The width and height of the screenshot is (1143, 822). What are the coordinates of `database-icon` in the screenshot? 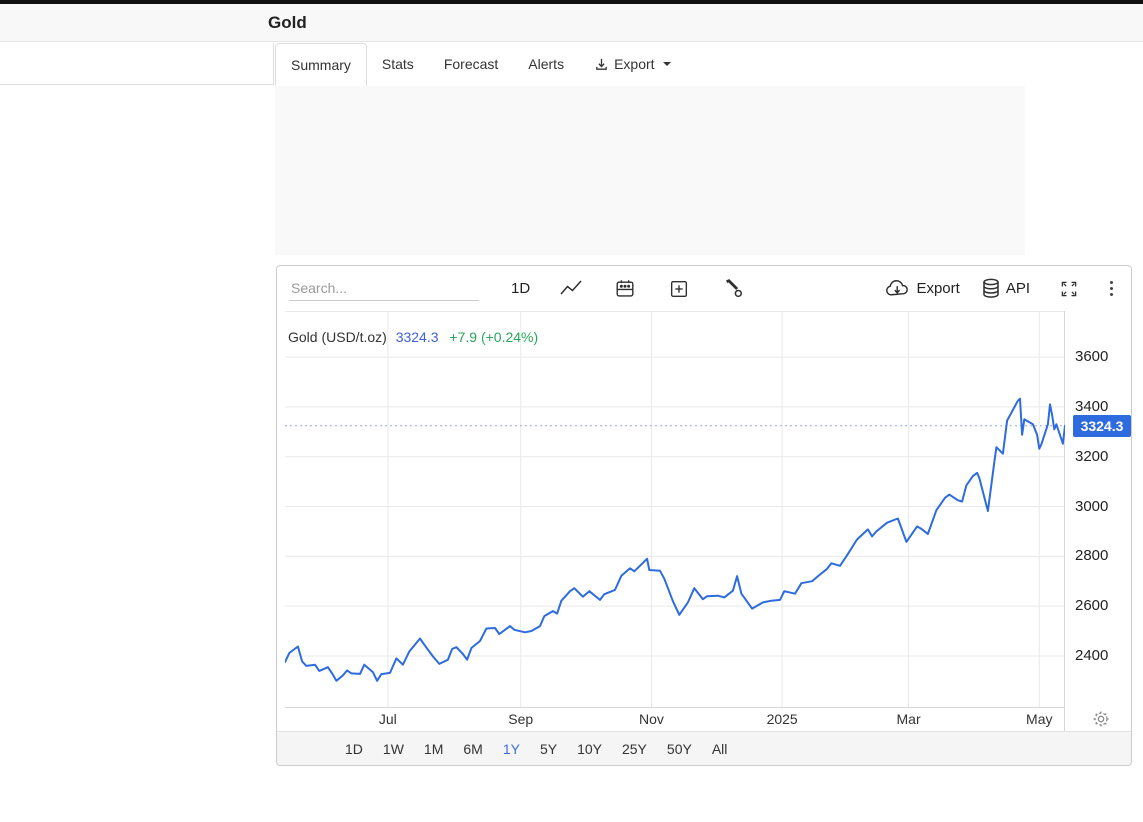 It's located at (991, 288).